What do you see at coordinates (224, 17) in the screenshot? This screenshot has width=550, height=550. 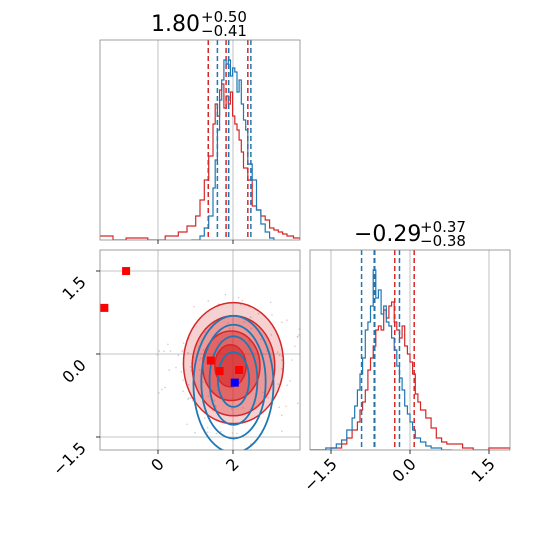 I see `title-plus: +0.50` at bounding box center [224, 17].